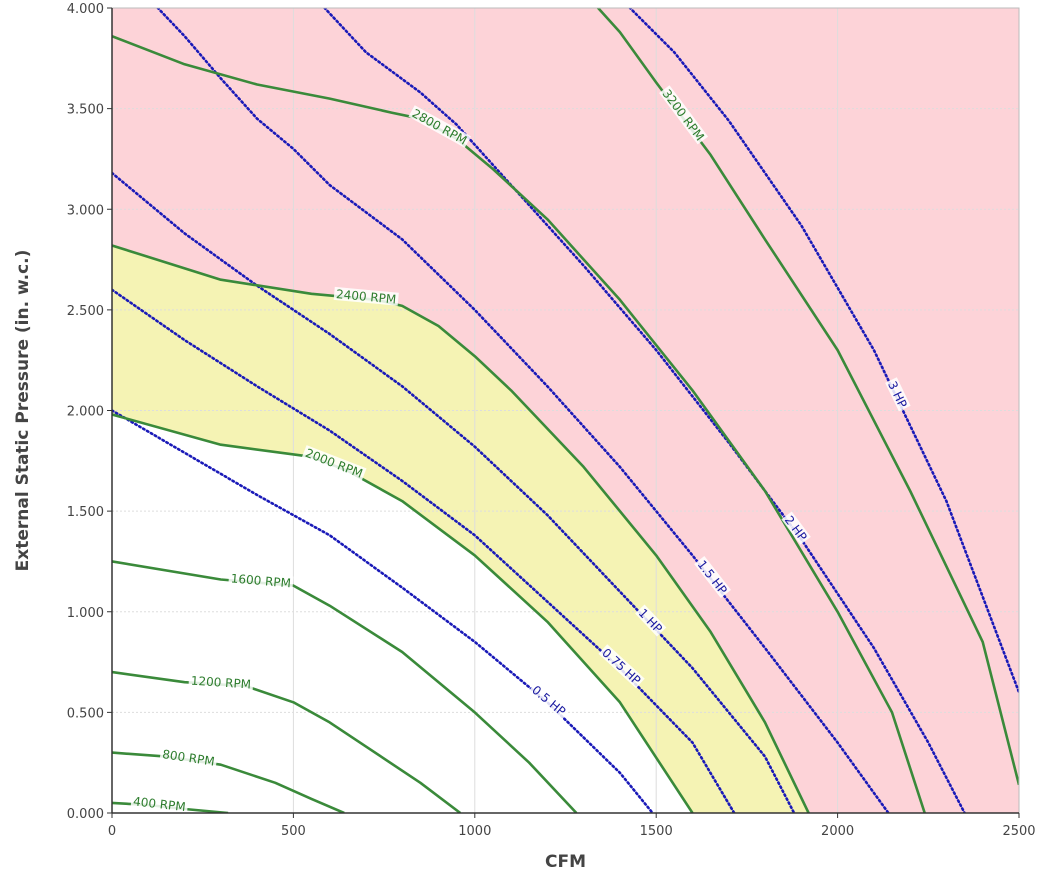 The height and width of the screenshot is (876, 1039). I want to click on x-tick-label: 2500, so click(1018, 831).